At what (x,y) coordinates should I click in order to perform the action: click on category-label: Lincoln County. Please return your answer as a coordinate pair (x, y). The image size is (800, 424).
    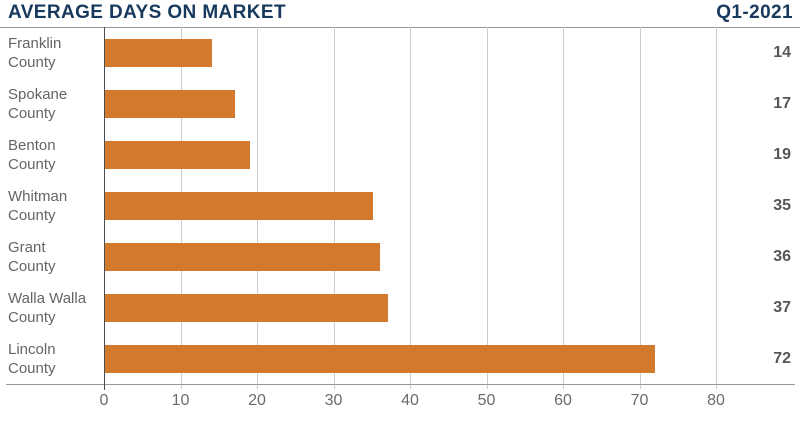
    Looking at the image, I should click on (32, 358).